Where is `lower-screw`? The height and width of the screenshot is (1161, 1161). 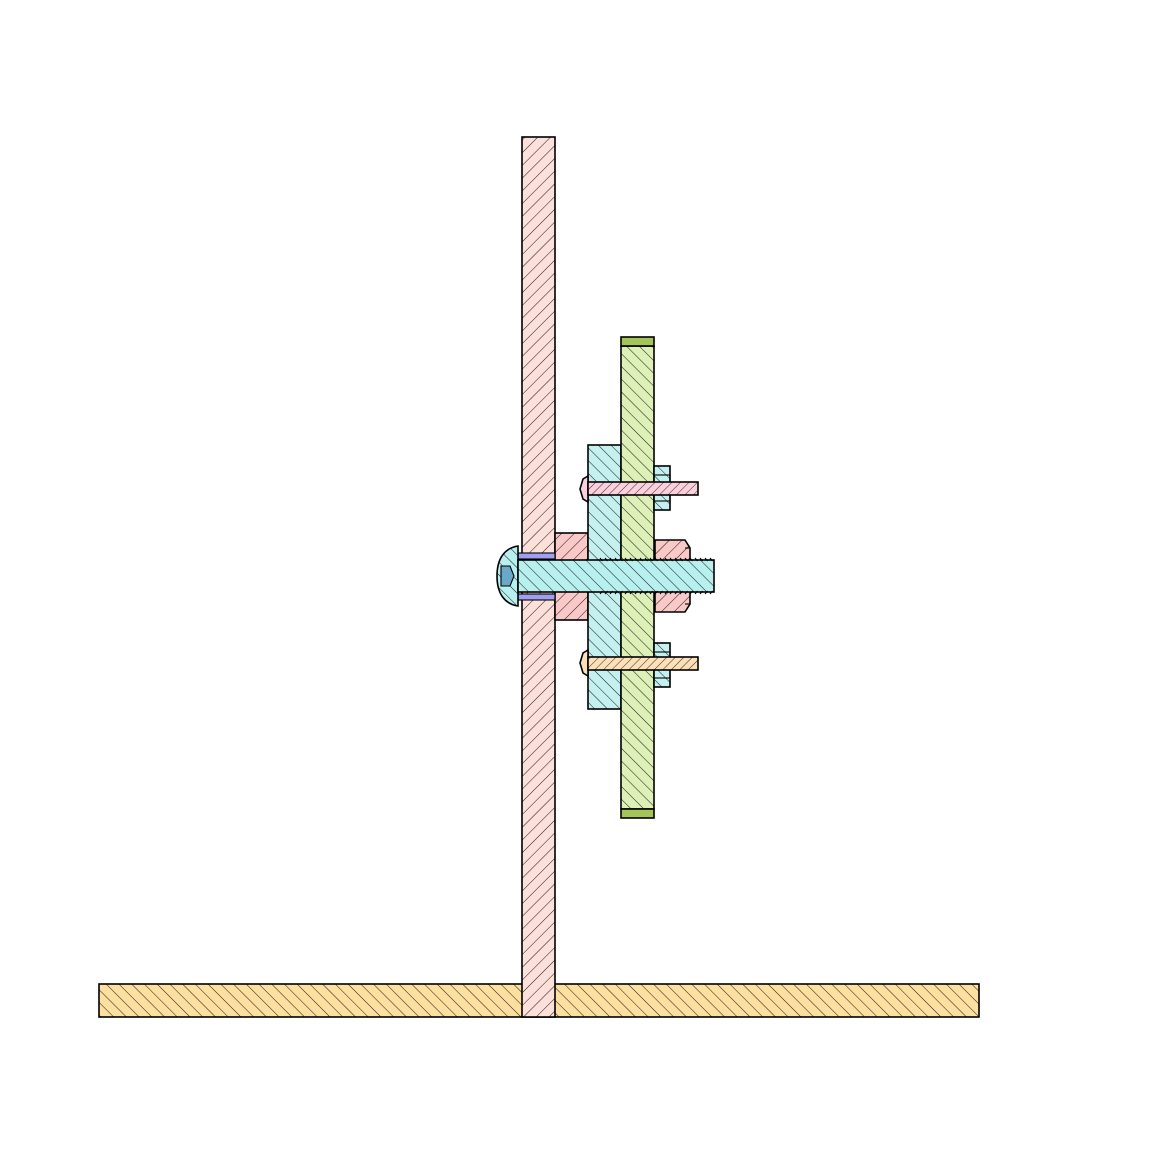 lower-screw is located at coordinates (639, 665).